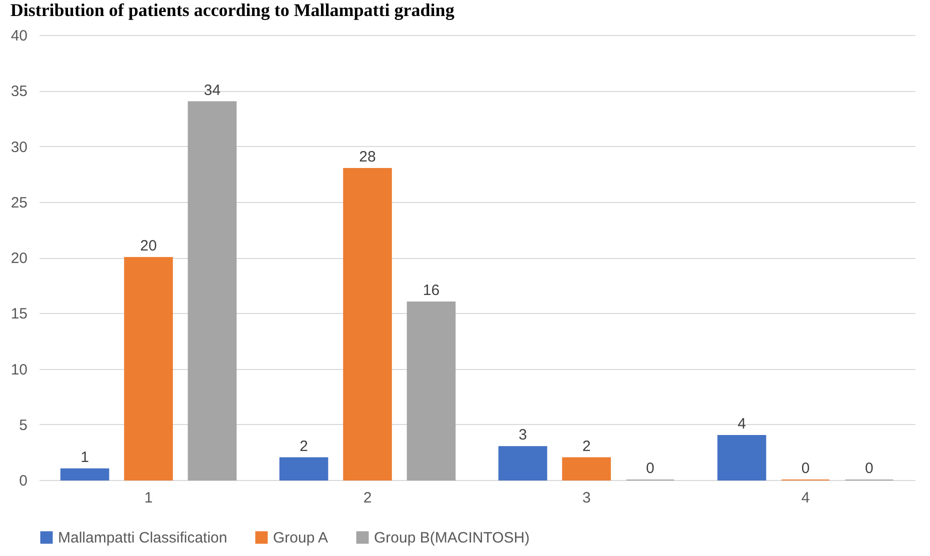  I want to click on y-tick-label: 25, so click(19, 203).